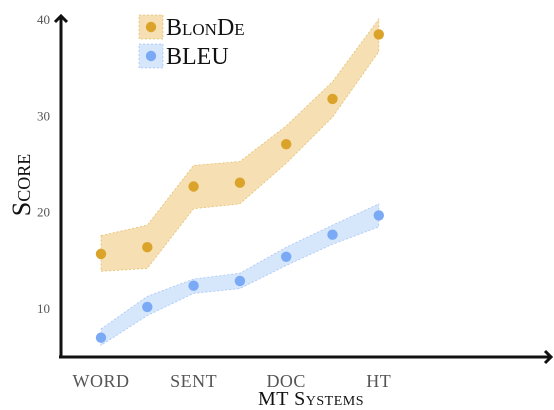  Describe the element at coordinates (205, 28) in the screenshot. I see `legend-label: BlonDe` at that location.